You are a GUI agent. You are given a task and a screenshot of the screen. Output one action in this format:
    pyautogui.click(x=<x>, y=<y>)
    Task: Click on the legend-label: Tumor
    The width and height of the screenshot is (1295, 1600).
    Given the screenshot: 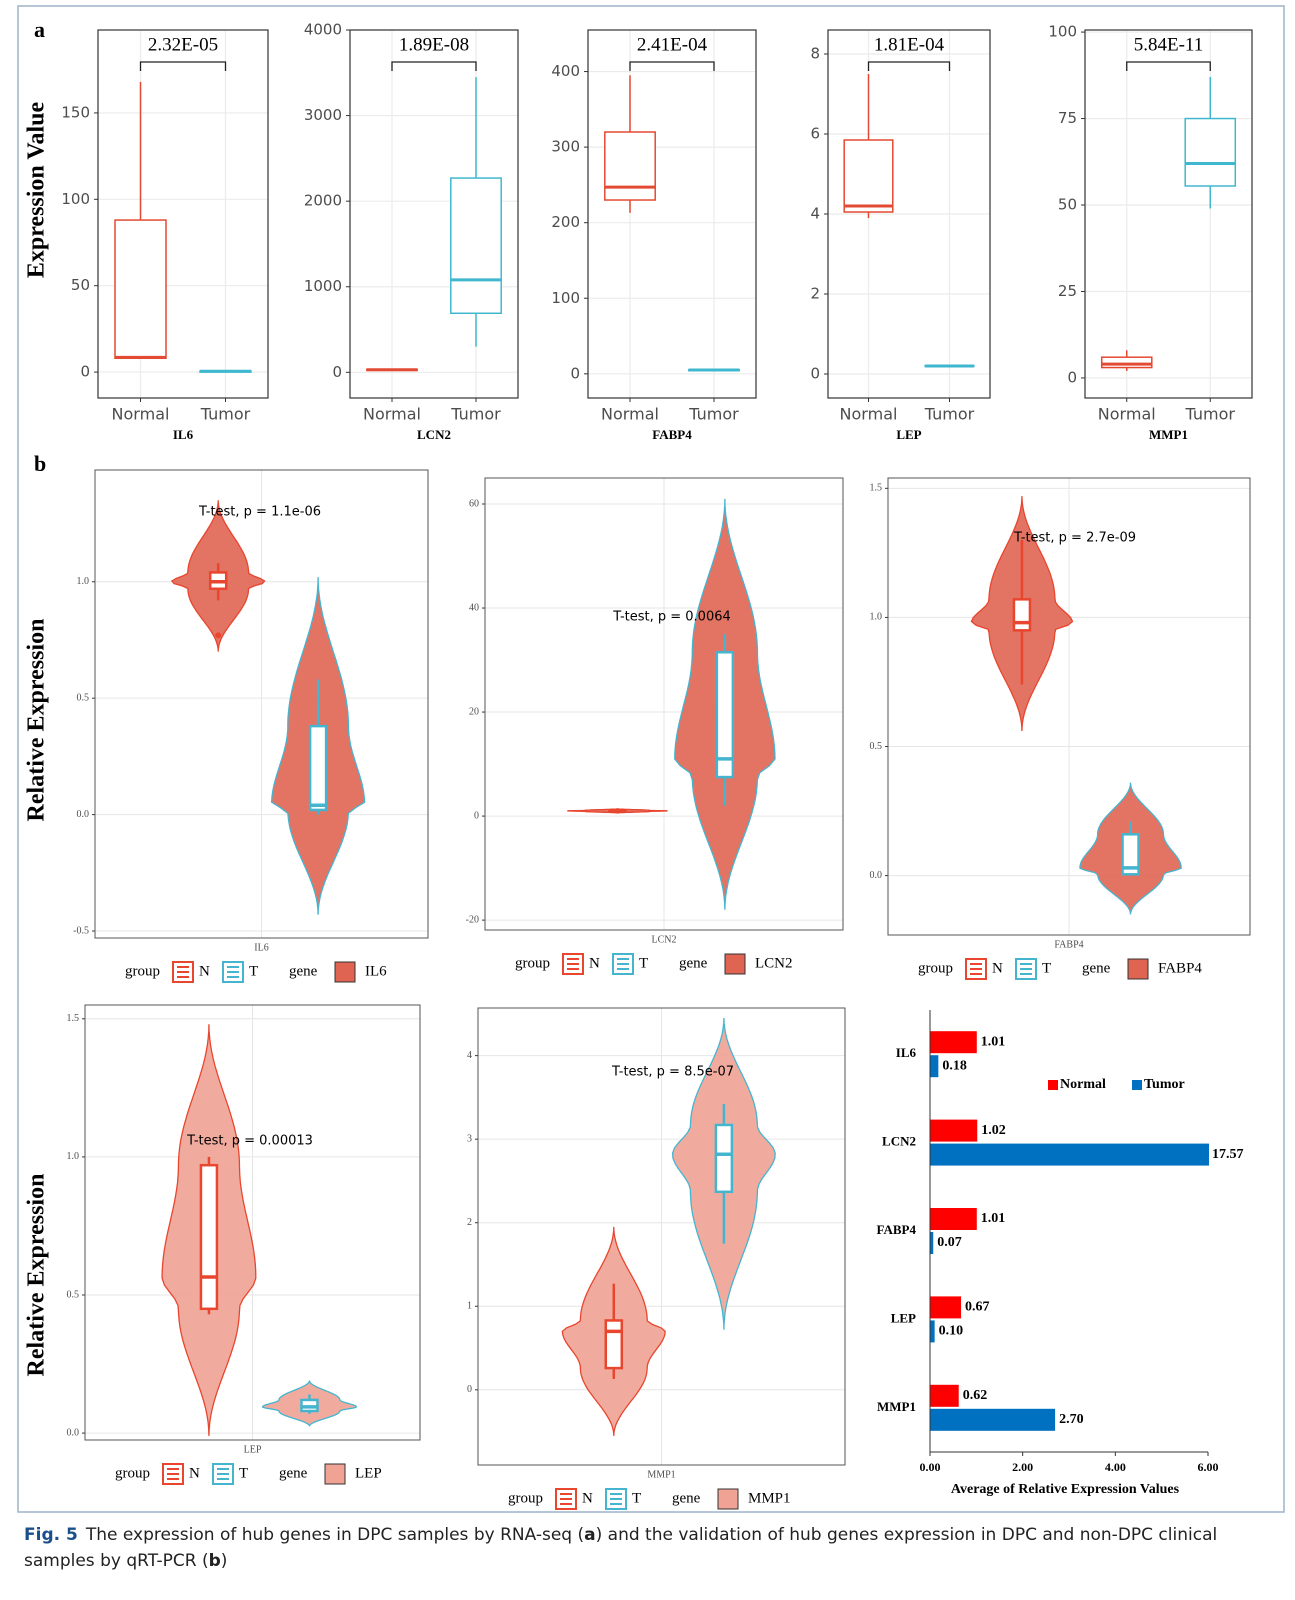 What is the action you would take?
    pyautogui.click(x=1164, y=1084)
    